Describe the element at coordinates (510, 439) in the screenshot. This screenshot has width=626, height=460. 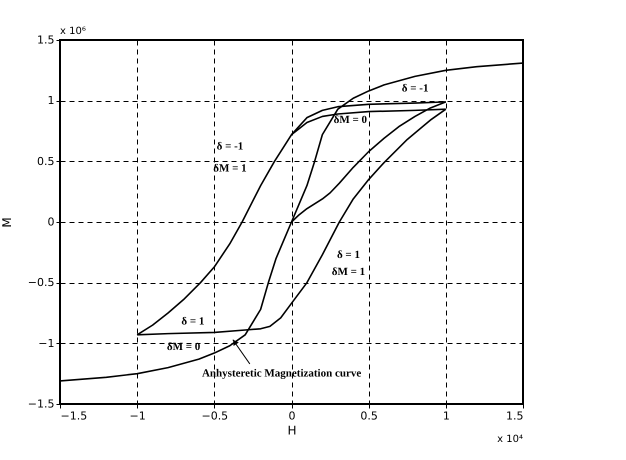
I see `text: x 10⁴` at that location.